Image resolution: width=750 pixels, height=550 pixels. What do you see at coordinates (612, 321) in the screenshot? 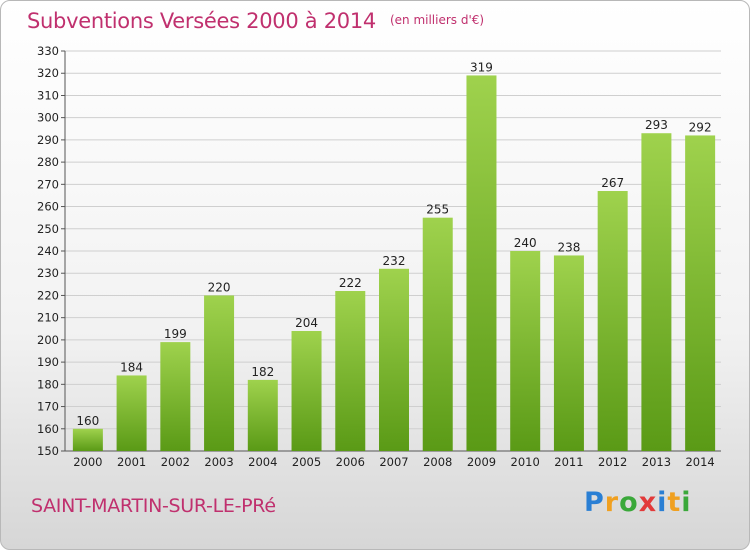
I see `bar-2012` at bounding box center [612, 321].